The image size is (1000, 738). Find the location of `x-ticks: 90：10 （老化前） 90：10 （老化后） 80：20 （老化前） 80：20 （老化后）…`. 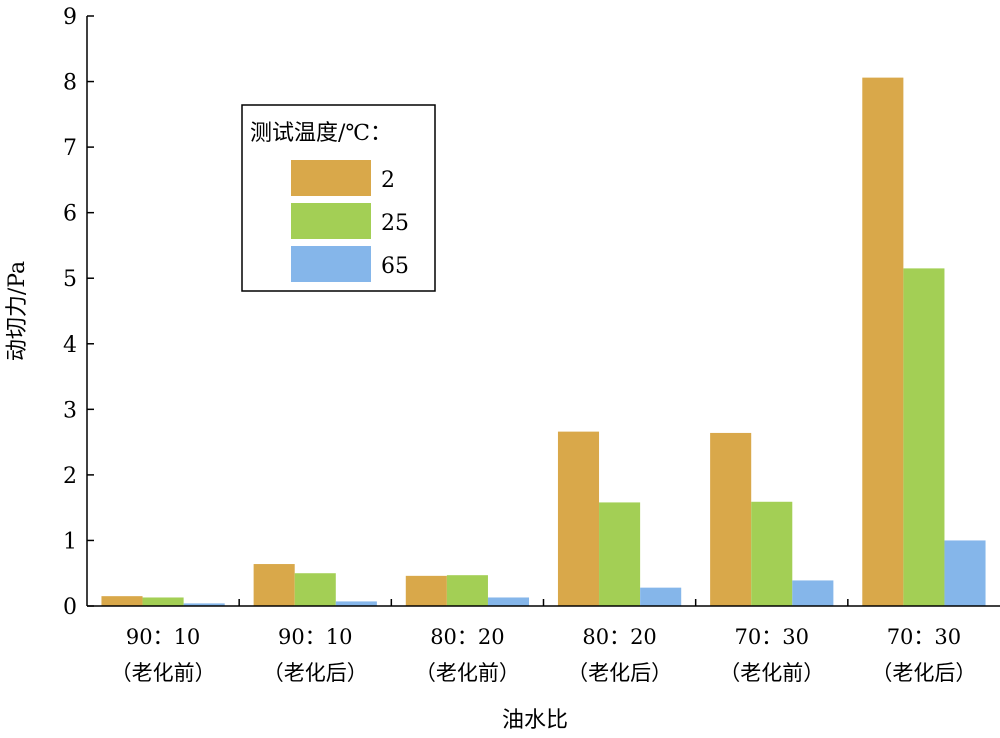

x-ticks: 90：10 （老化前） 90：10 （老化后） 80：20 （老化前） 80：20 （老化后）… is located at coordinates (543, 642).